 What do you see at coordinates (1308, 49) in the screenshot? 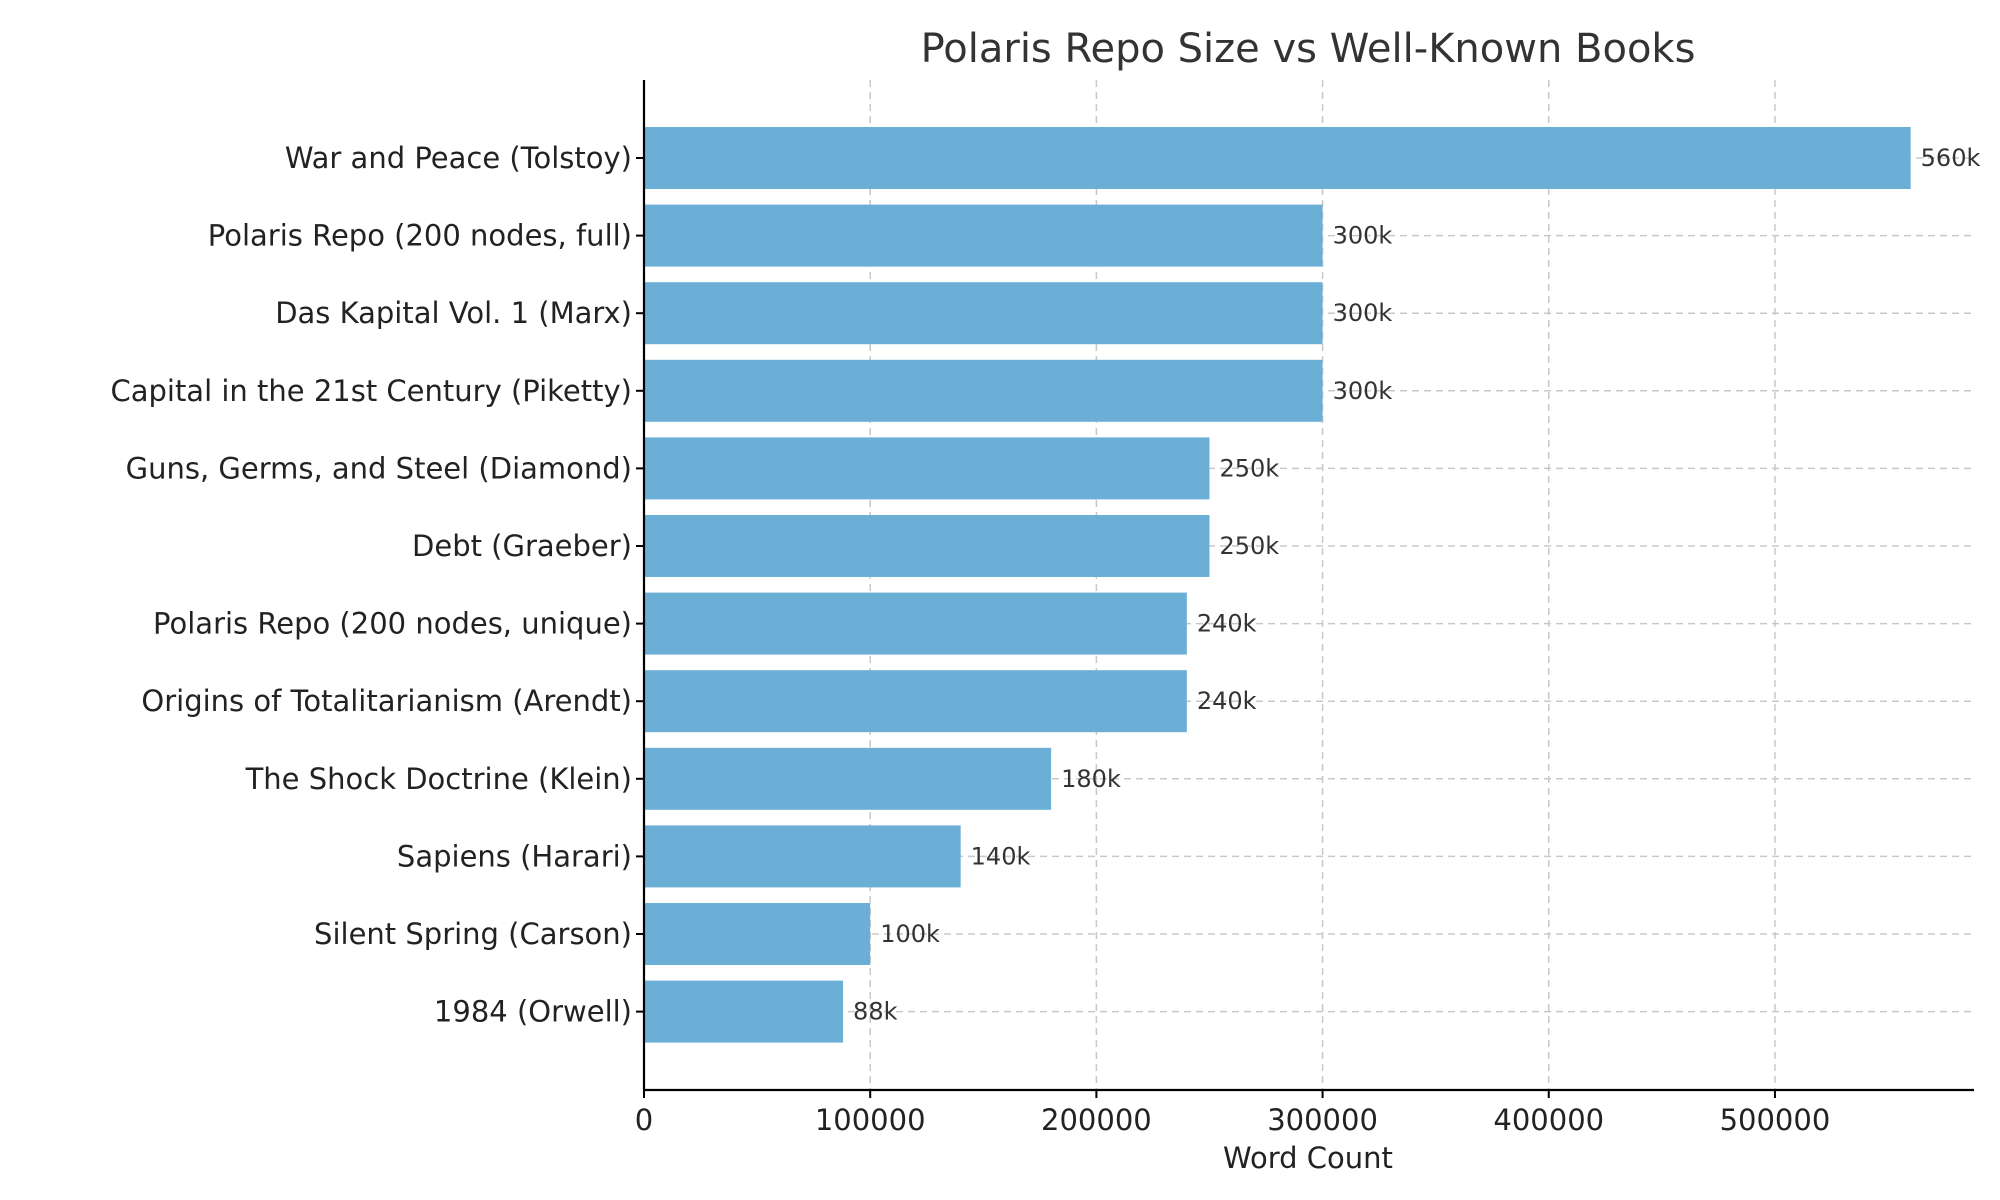
I see `chart-title: Polaris Repo Size vs Well-Known Books` at bounding box center [1308, 49].